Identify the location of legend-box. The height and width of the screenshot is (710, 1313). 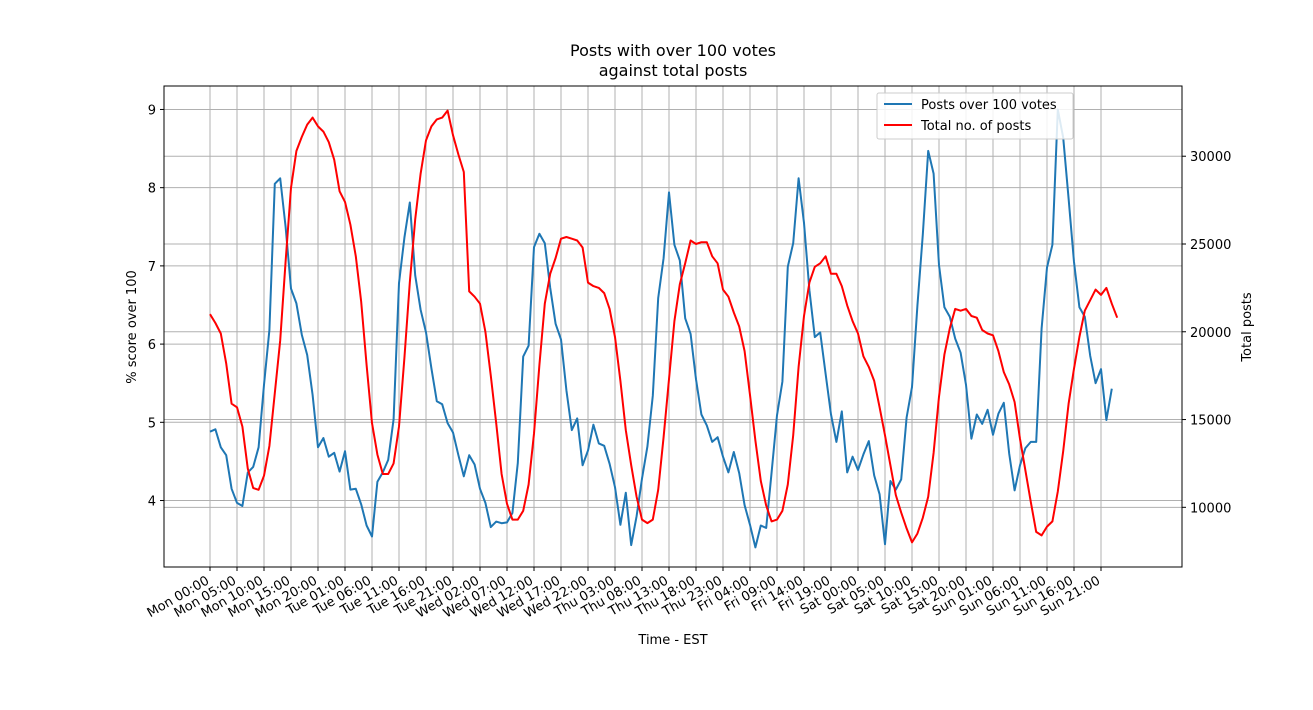
(975, 116).